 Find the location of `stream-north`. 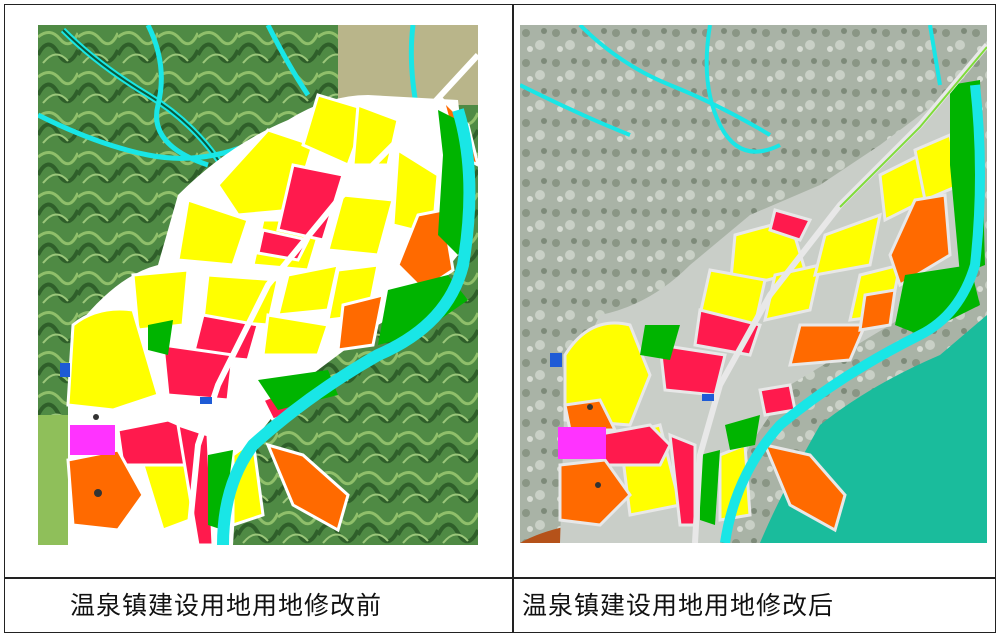

stream-north is located at coordinates (145, 102).